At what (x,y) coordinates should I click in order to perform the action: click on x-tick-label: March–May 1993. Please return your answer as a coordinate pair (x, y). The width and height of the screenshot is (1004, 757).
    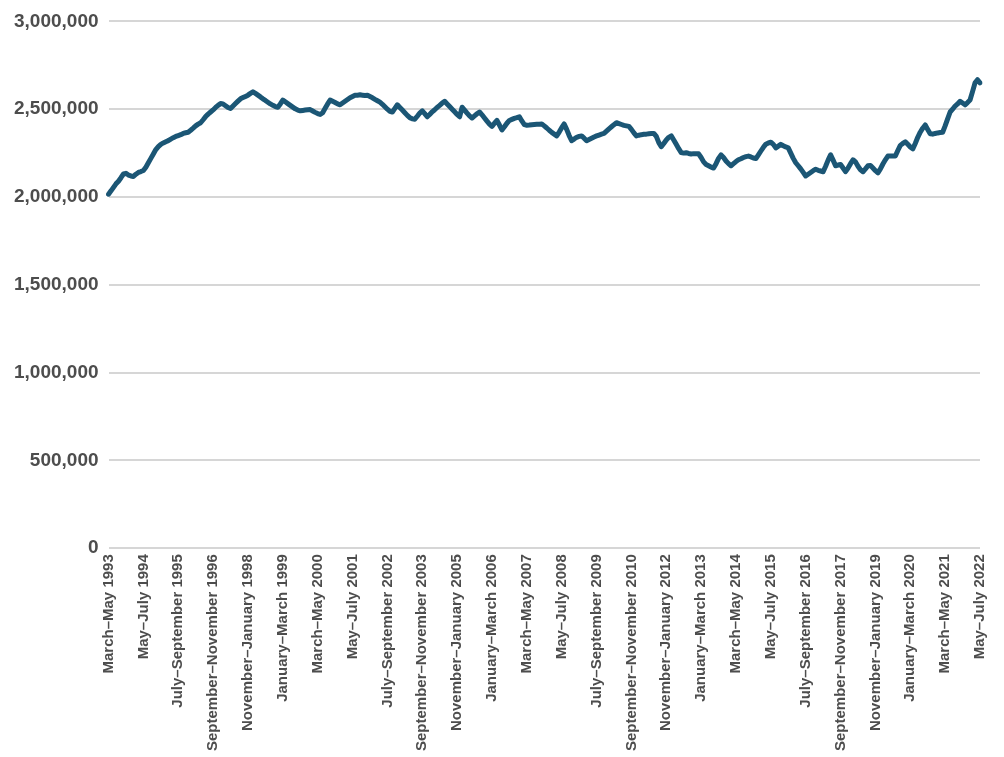
    Looking at the image, I should click on (107, 614).